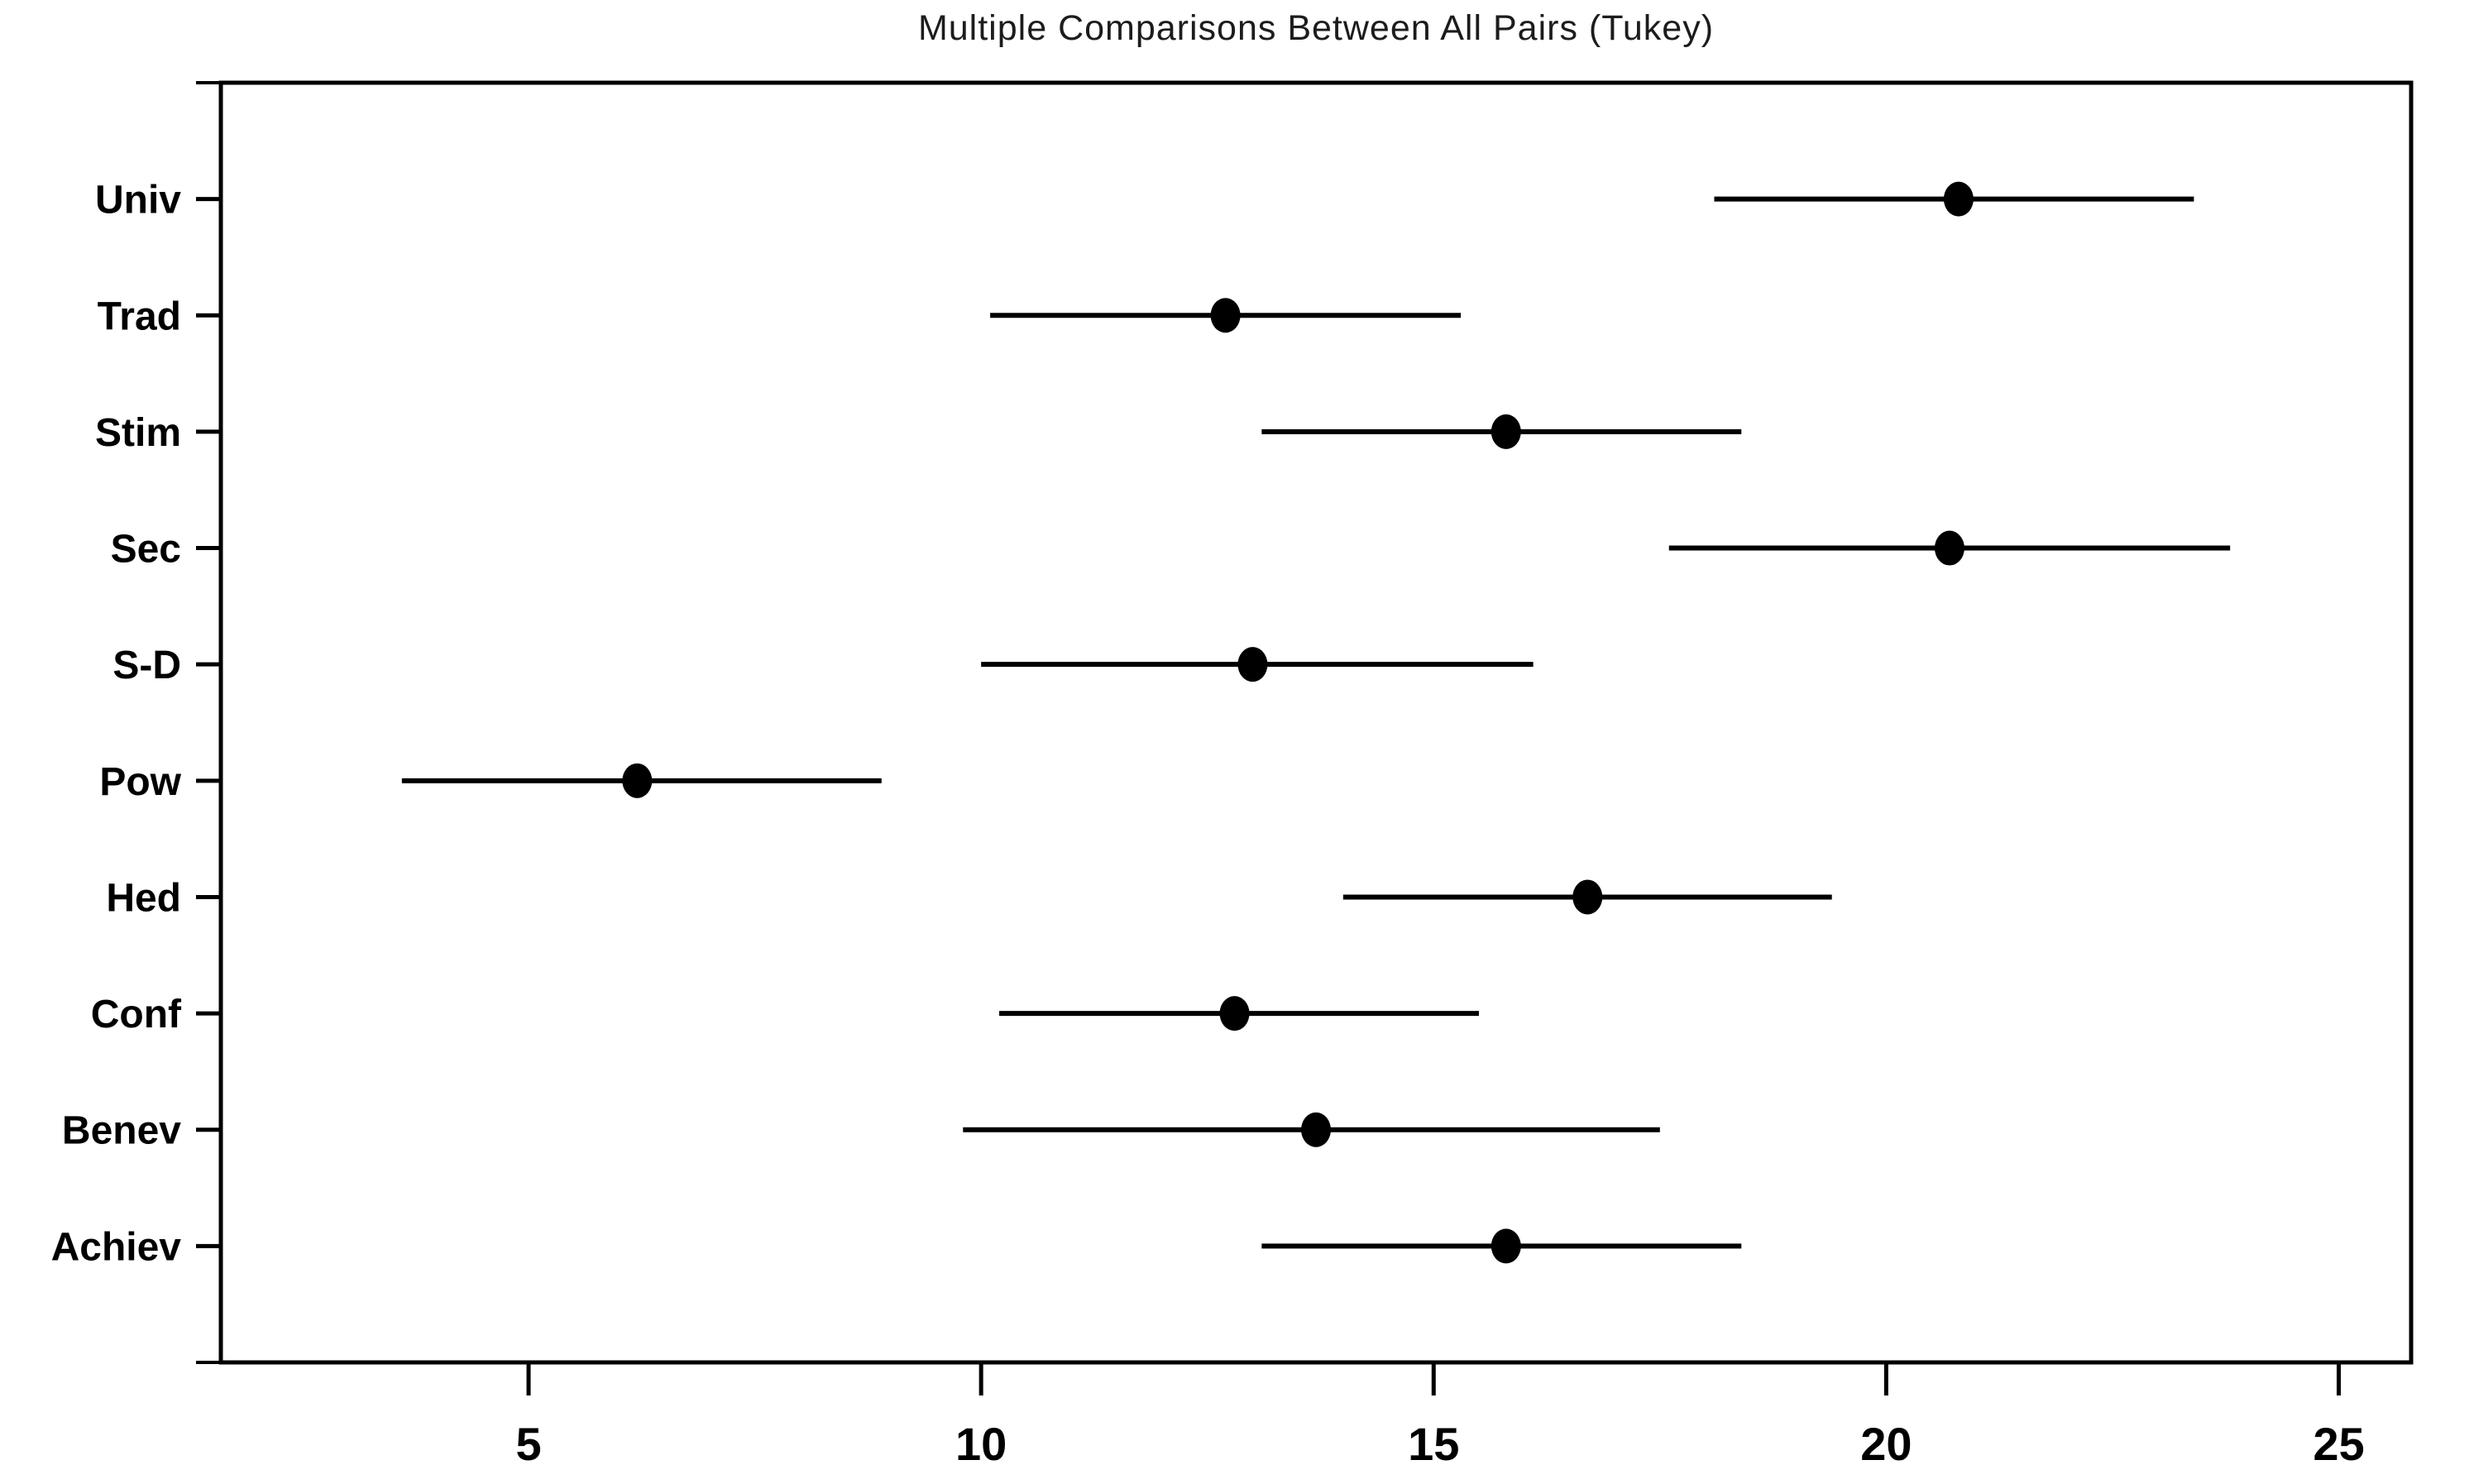 The image size is (2474, 1484). I want to click on y-axis-category-label: Benev, so click(122, 1131).